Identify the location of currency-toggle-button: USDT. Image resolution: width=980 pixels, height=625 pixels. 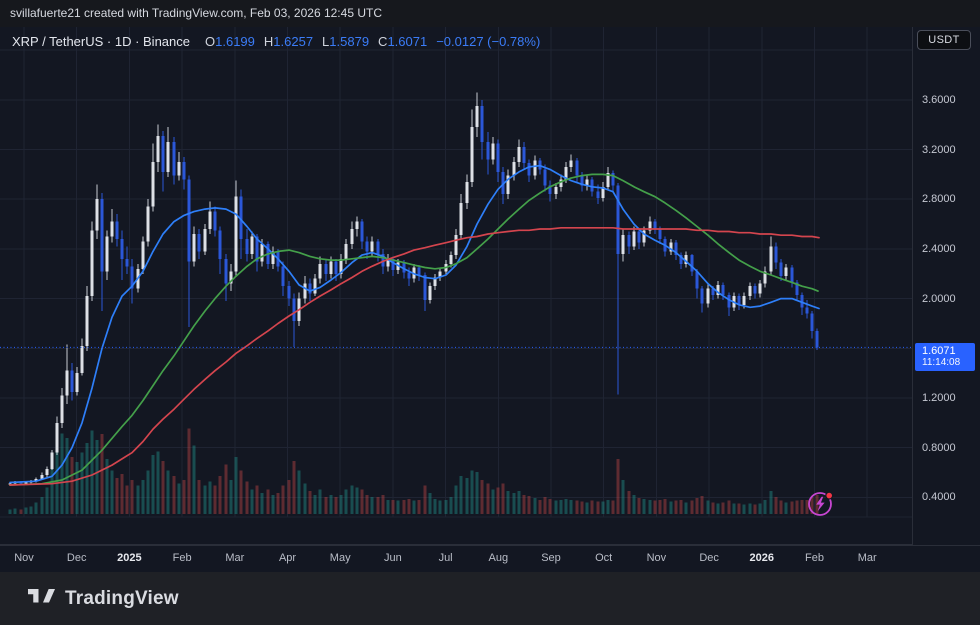
(944, 40).